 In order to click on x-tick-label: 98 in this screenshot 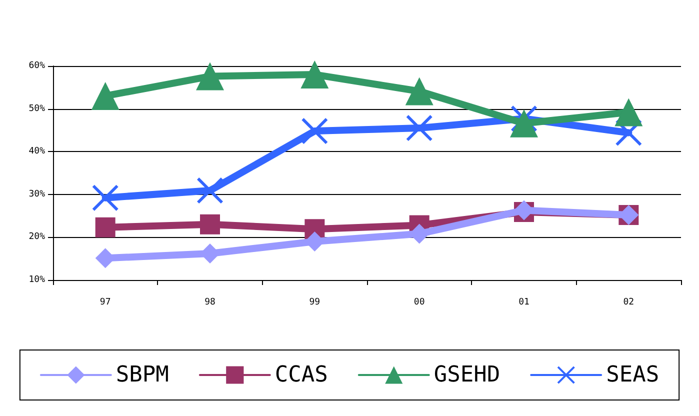, I will do `click(210, 303)`.